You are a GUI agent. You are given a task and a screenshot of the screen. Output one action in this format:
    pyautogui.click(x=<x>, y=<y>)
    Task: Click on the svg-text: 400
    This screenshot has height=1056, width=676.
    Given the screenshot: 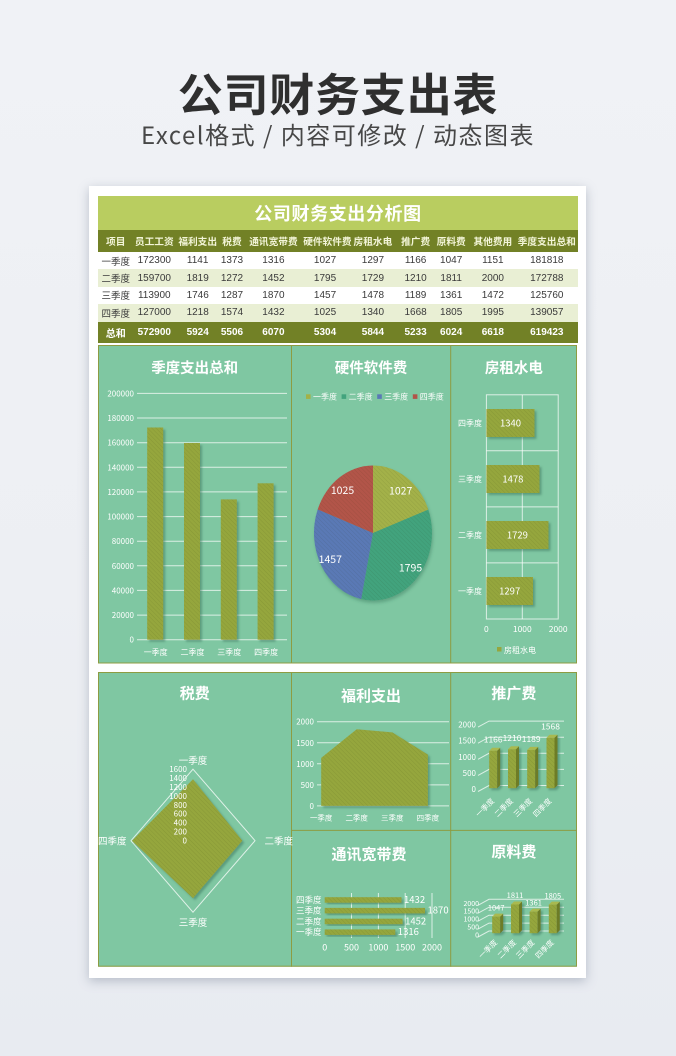 What is the action you would take?
    pyautogui.click(x=181, y=823)
    